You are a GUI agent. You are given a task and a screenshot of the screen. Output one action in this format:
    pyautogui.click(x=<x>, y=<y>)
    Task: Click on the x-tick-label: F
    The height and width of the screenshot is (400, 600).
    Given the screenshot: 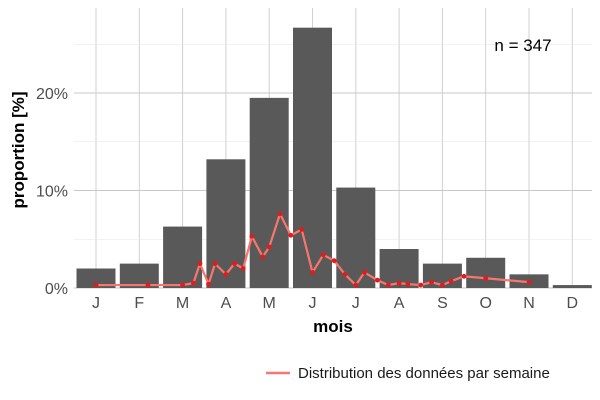 What is the action you would take?
    pyautogui.click(x=139, y=303)
    